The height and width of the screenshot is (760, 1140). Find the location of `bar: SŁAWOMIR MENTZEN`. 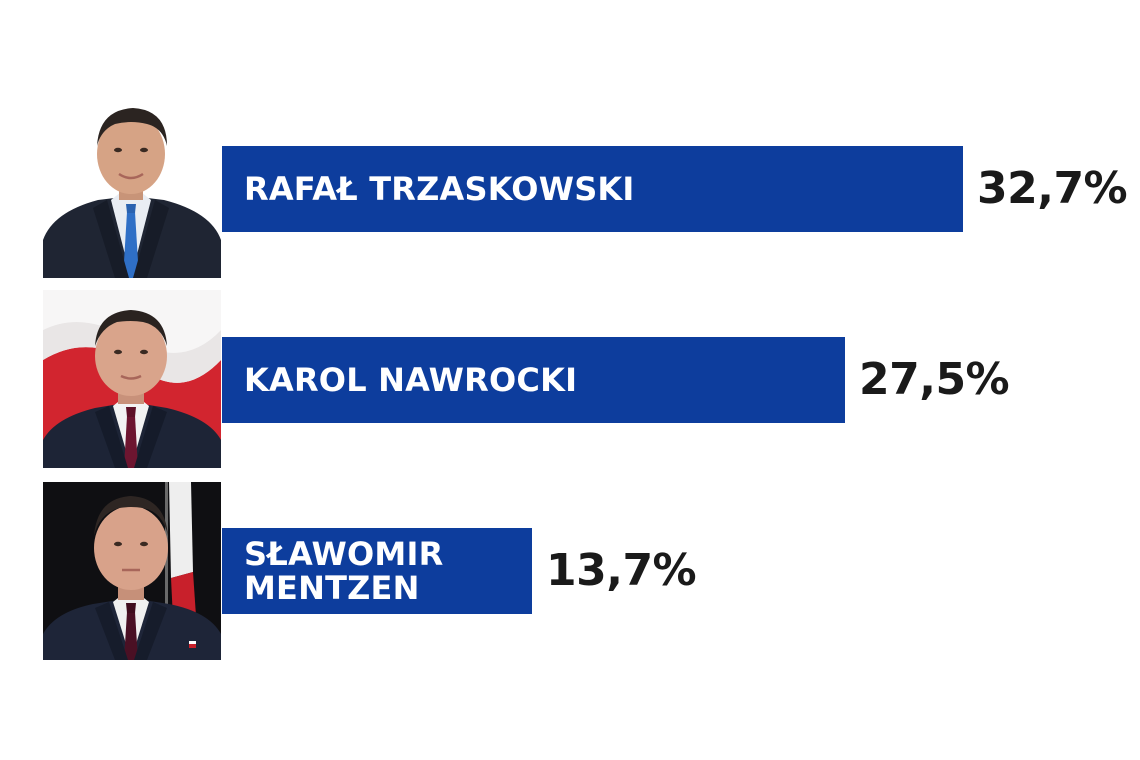

bar: SŁAWOMIR MENTZEN is located at coordinates (377, 571).